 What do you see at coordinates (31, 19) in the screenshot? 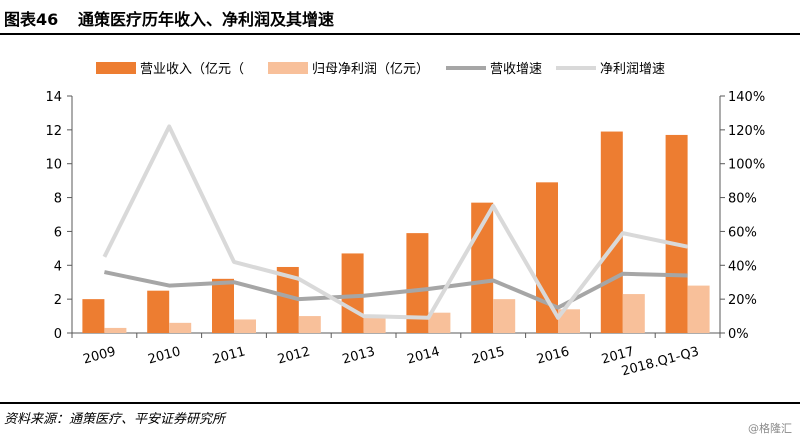
I see `figure-label: 图表46` at bounding box center [31, 19].